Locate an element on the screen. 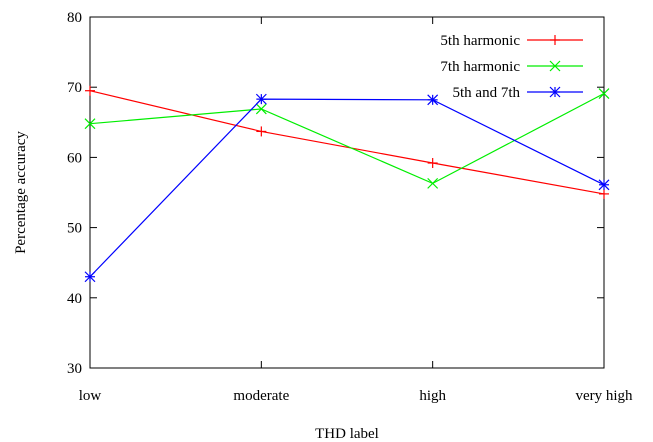 This screenshot has width=653, height=442. y-tick-label: 70 is located at coordinates (74, 88).